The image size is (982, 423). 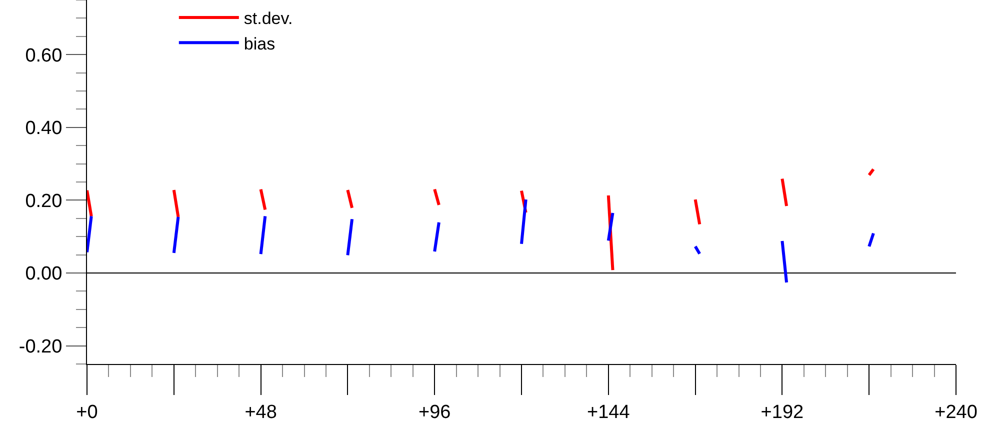 I want to click on legend-label: st.dev., so click(x=268, y=18).